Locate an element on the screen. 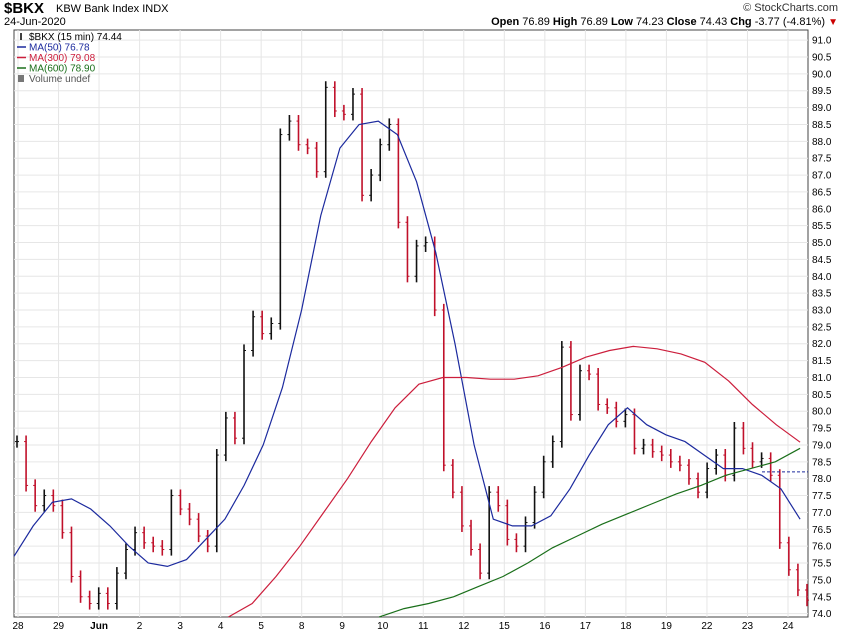 Image resolution: width=850 pixels, height=633 pixels. y-tick-label: 77.0 is located at coordinates (822, 513).